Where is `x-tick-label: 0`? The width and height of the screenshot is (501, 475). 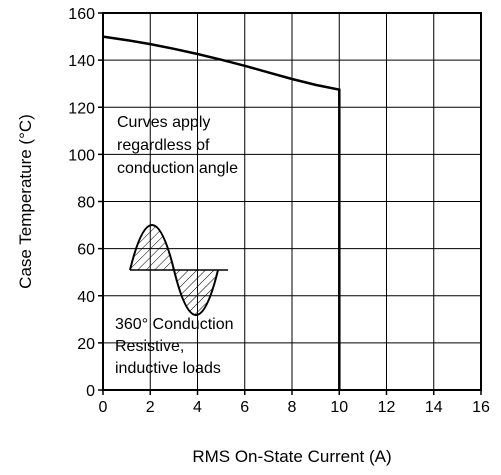 x-tick-label: 0 is located at coordinates (103, 407).